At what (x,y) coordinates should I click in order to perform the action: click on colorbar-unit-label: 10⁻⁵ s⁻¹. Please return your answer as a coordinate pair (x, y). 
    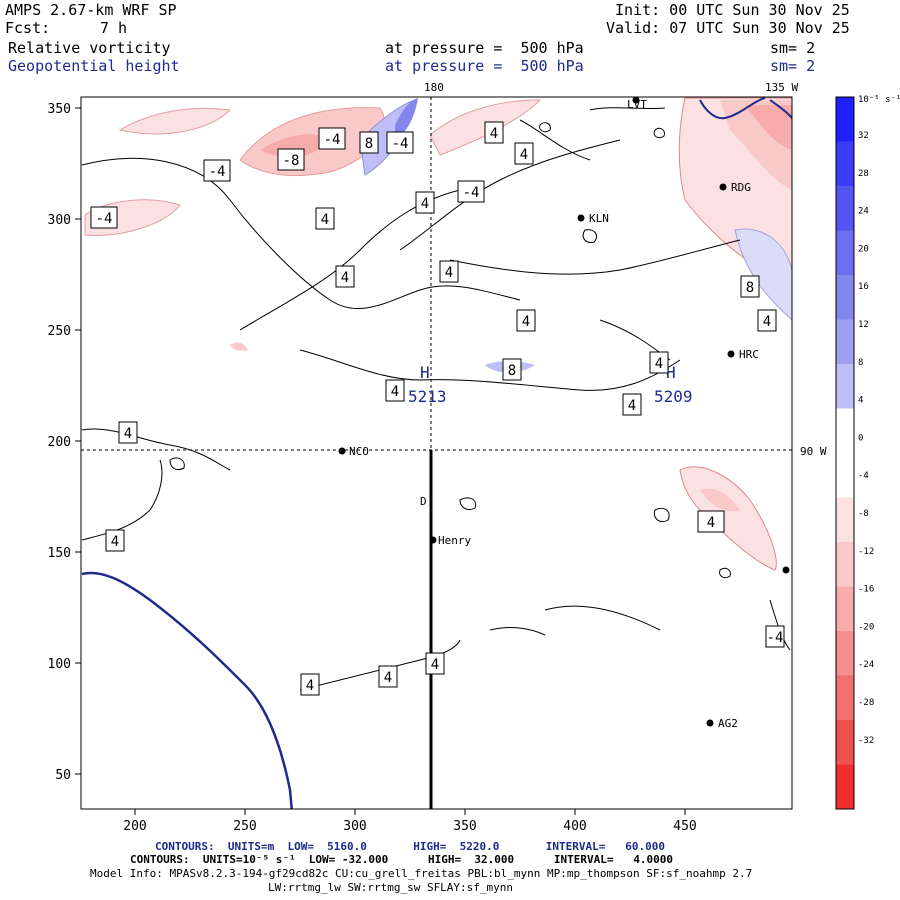
    Looking at the image, I should click on (879, 100).